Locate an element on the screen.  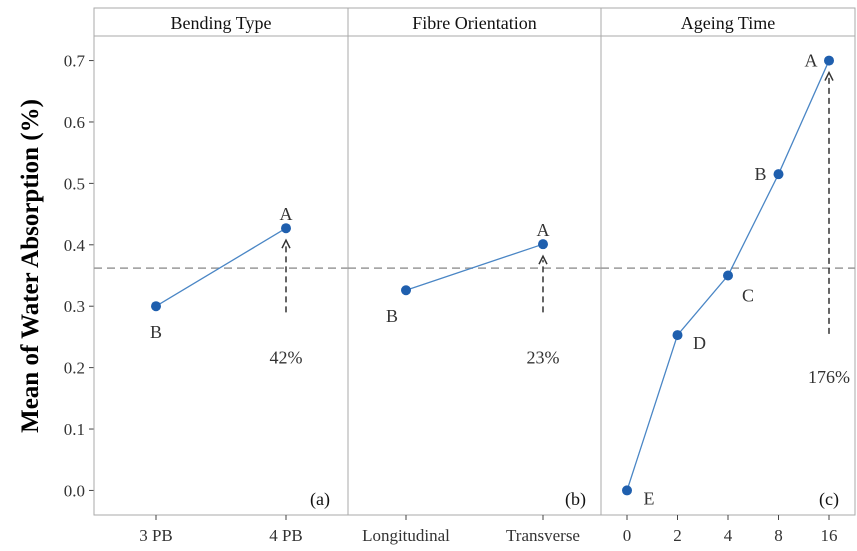
x-tick-label: 2 is located at coordinates (677, 535).